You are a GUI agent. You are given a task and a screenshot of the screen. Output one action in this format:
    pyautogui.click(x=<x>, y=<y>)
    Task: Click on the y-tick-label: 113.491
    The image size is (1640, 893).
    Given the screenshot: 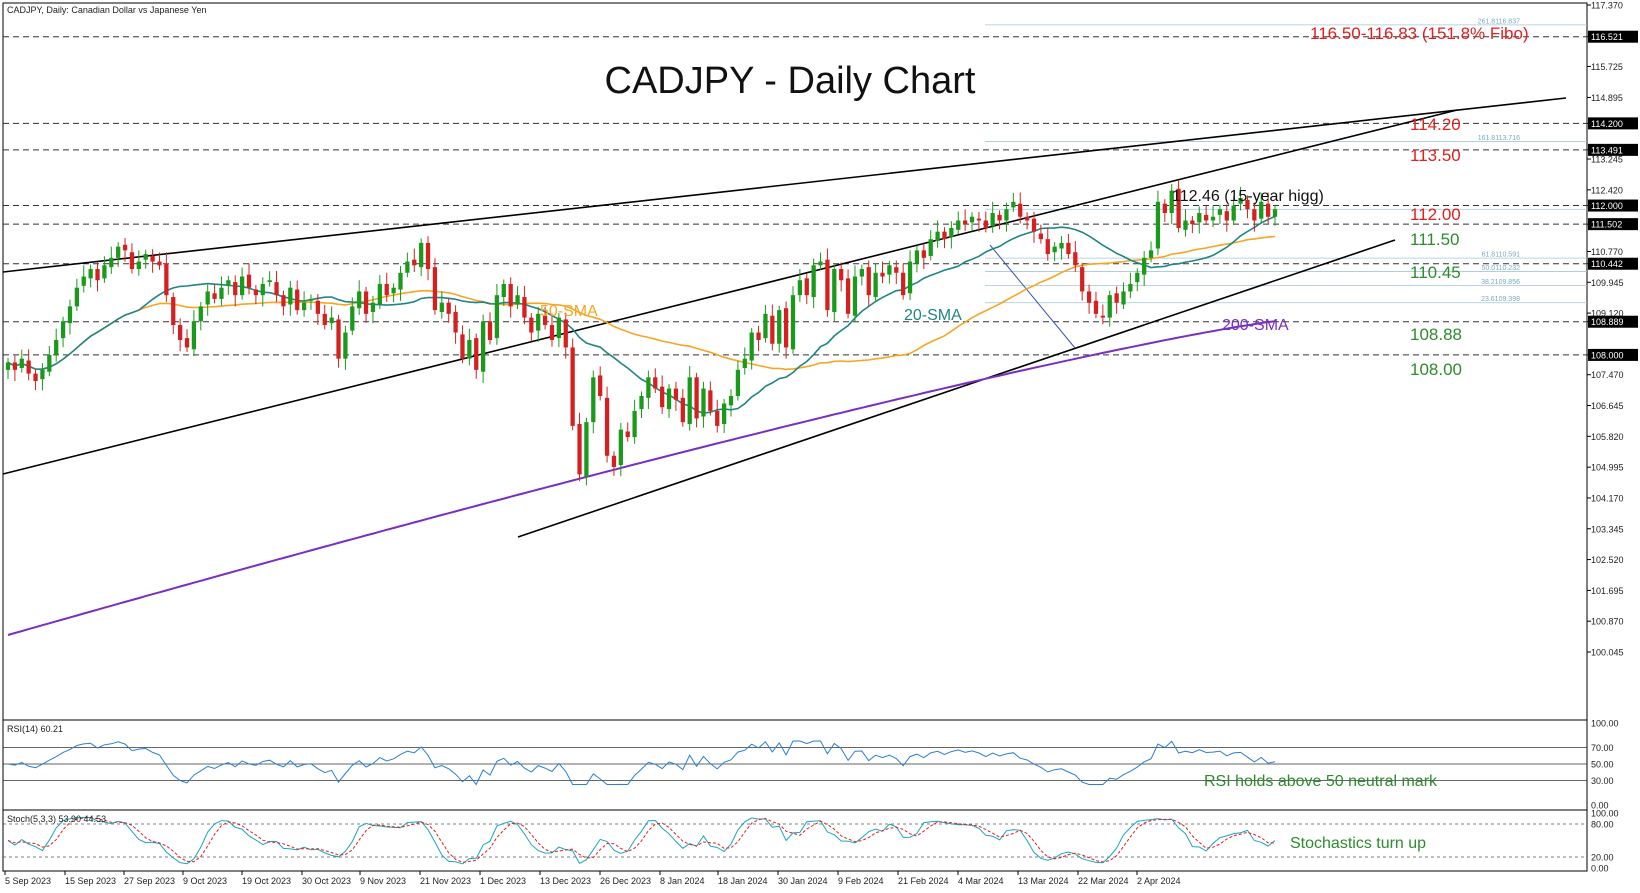 What is the action you would take?
    pyautogui.click(x=1607, y=150)
    